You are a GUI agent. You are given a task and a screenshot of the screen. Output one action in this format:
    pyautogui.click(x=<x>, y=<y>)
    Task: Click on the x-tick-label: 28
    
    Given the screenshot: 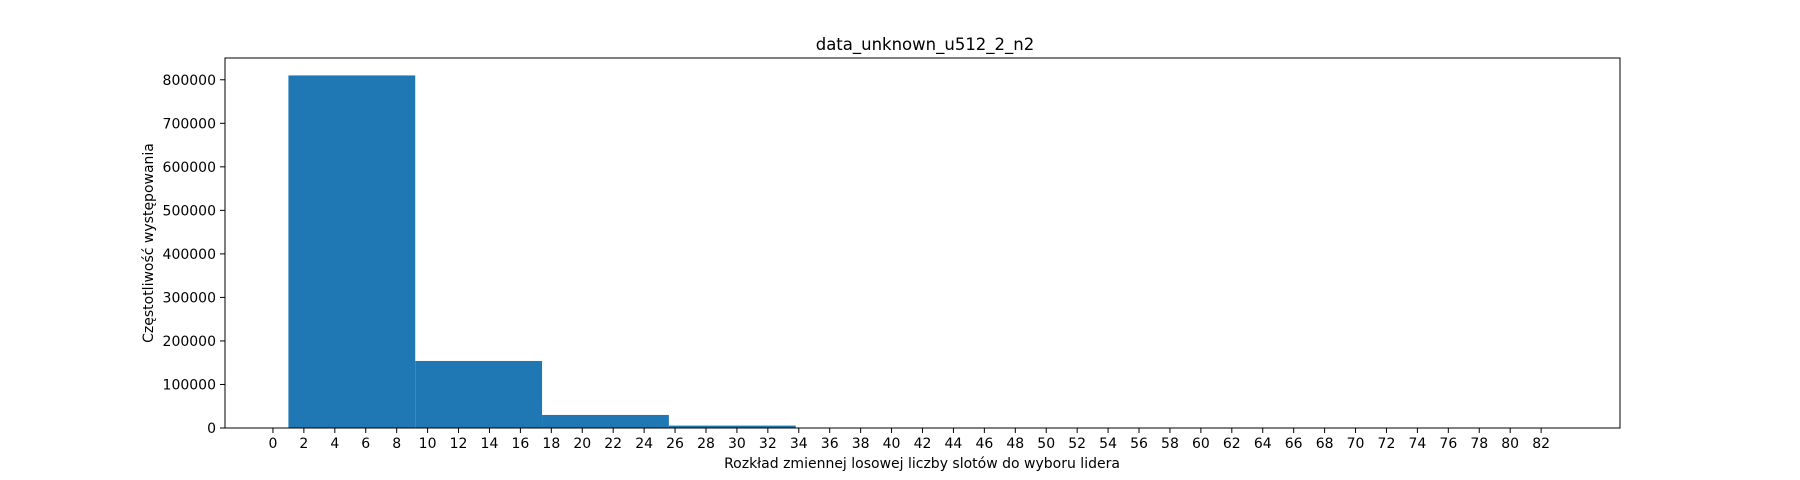 What is the action you would take?
    pyautogui.click(x=706, y=444)
    